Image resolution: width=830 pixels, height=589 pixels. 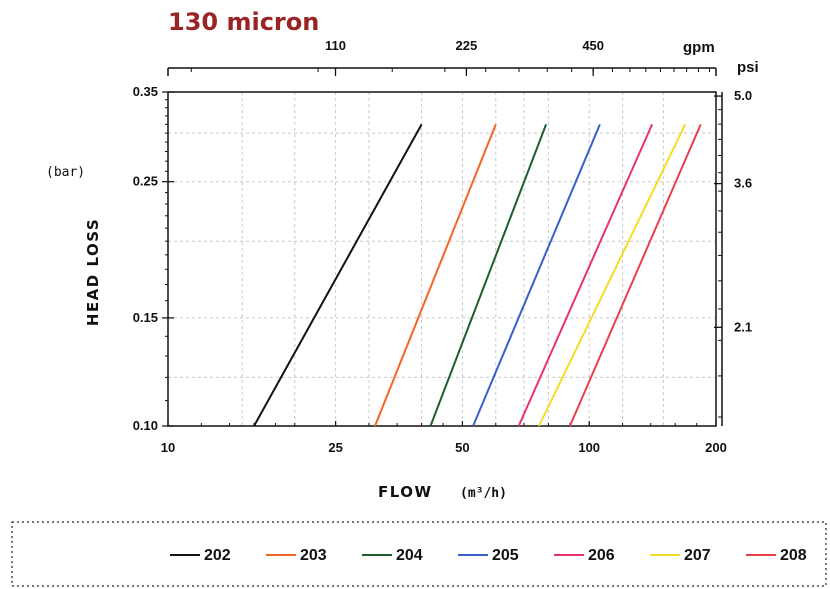 What do you see at coordinates (733, 257) in the screenshot?
I see `right-axis: 2.1 3.6 5.0` at bounding box center [733, 257].